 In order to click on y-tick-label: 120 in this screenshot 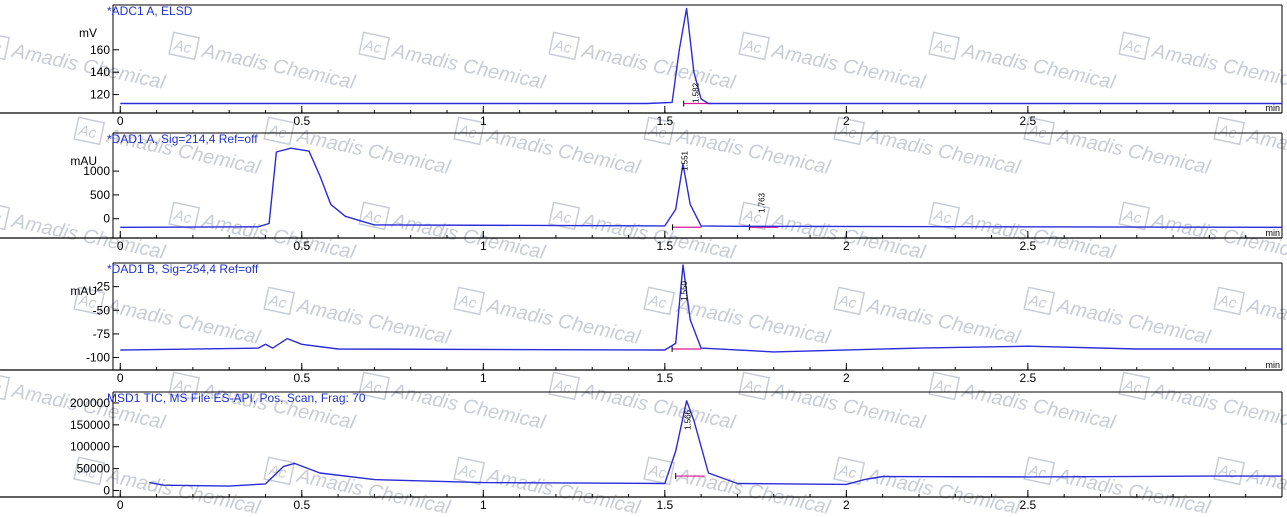, I will do `click(100, 95)`.